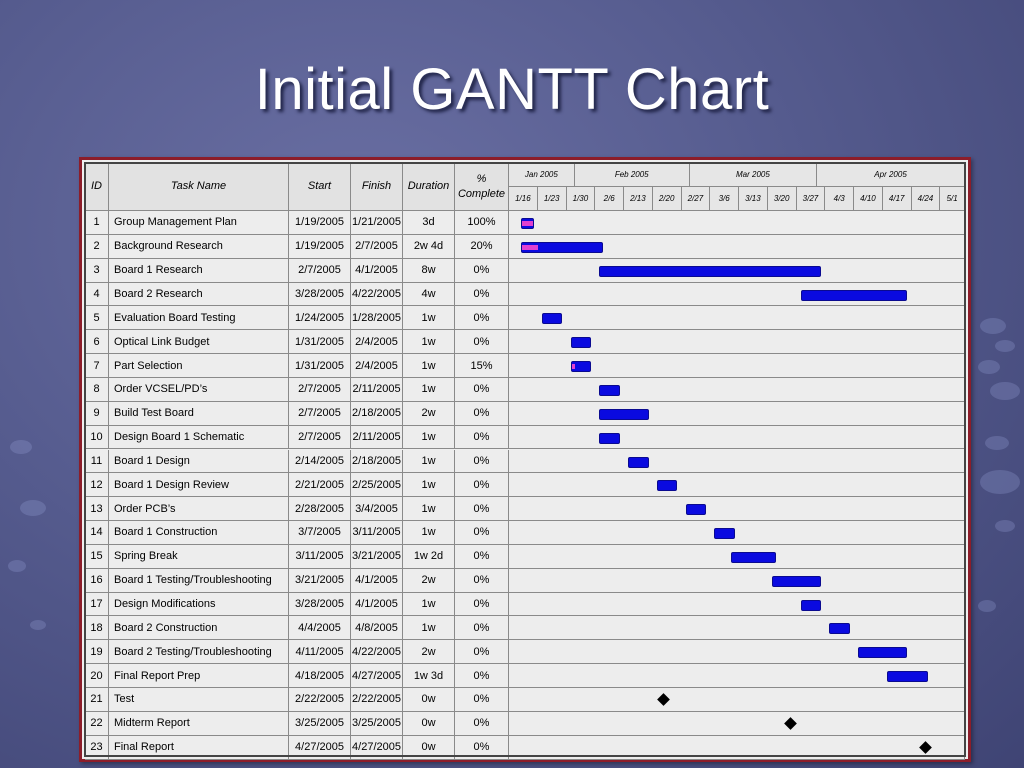 The width and height of the screenshot is (1024, 768). I want to click on task-id: 11, so click(97, 461).